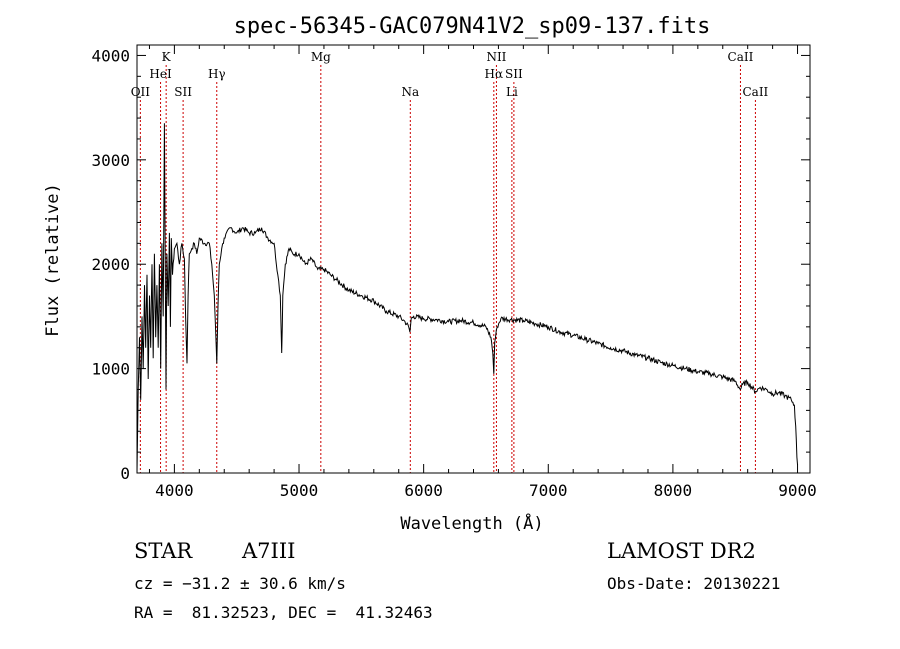  I want to click on spectral-line-label: HeI, so click(160, 74).